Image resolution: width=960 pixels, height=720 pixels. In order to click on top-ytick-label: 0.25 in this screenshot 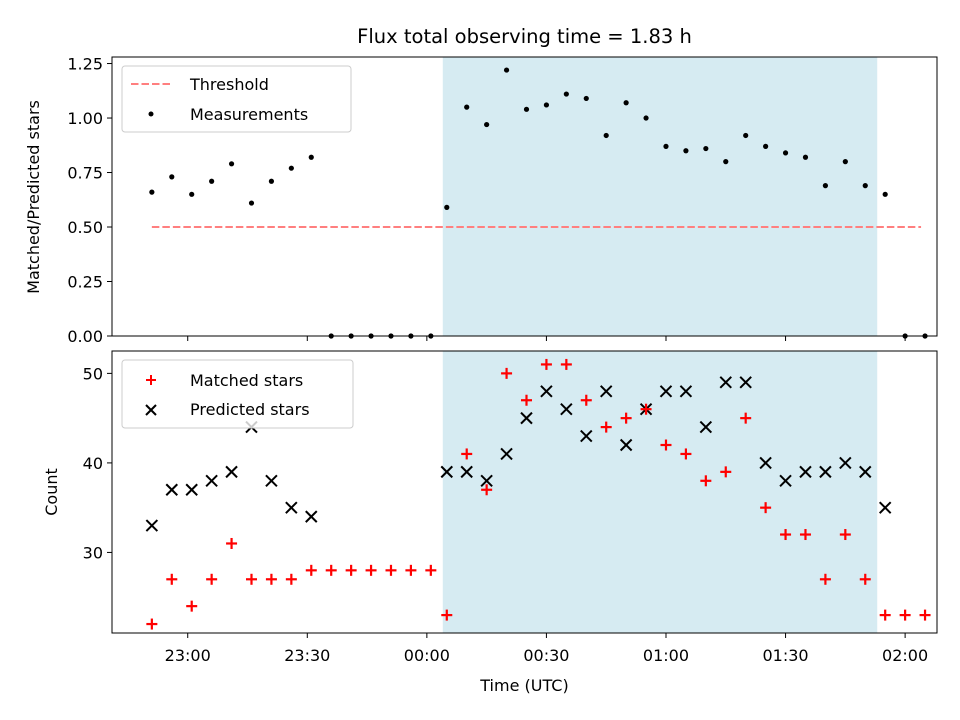, I will do `click(85, 282)`.